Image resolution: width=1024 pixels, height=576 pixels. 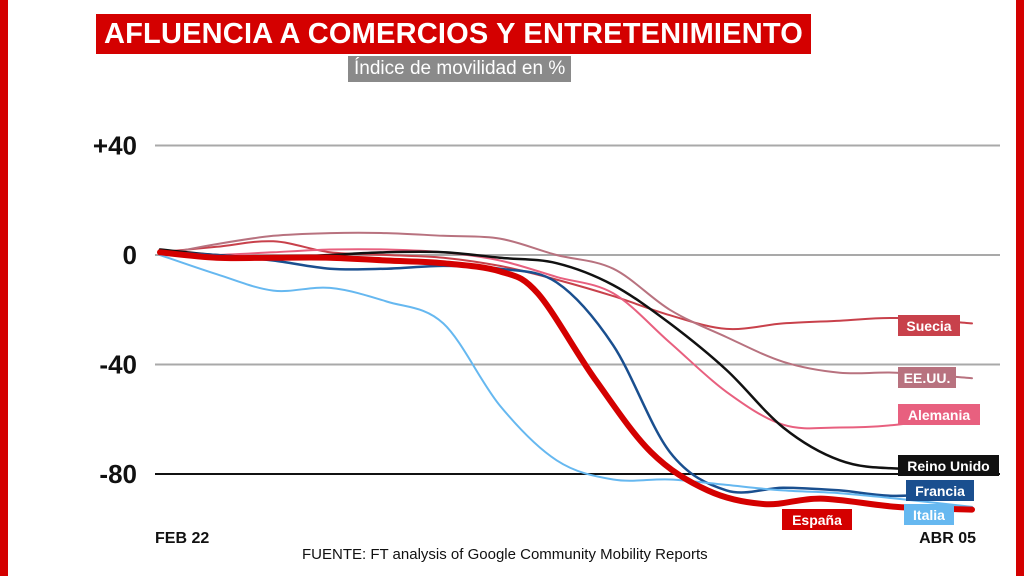 What do you see at coordinates (115, 146) in the screenshot?
I see `y-tick-label: +40` at bounding box center [115, 146].